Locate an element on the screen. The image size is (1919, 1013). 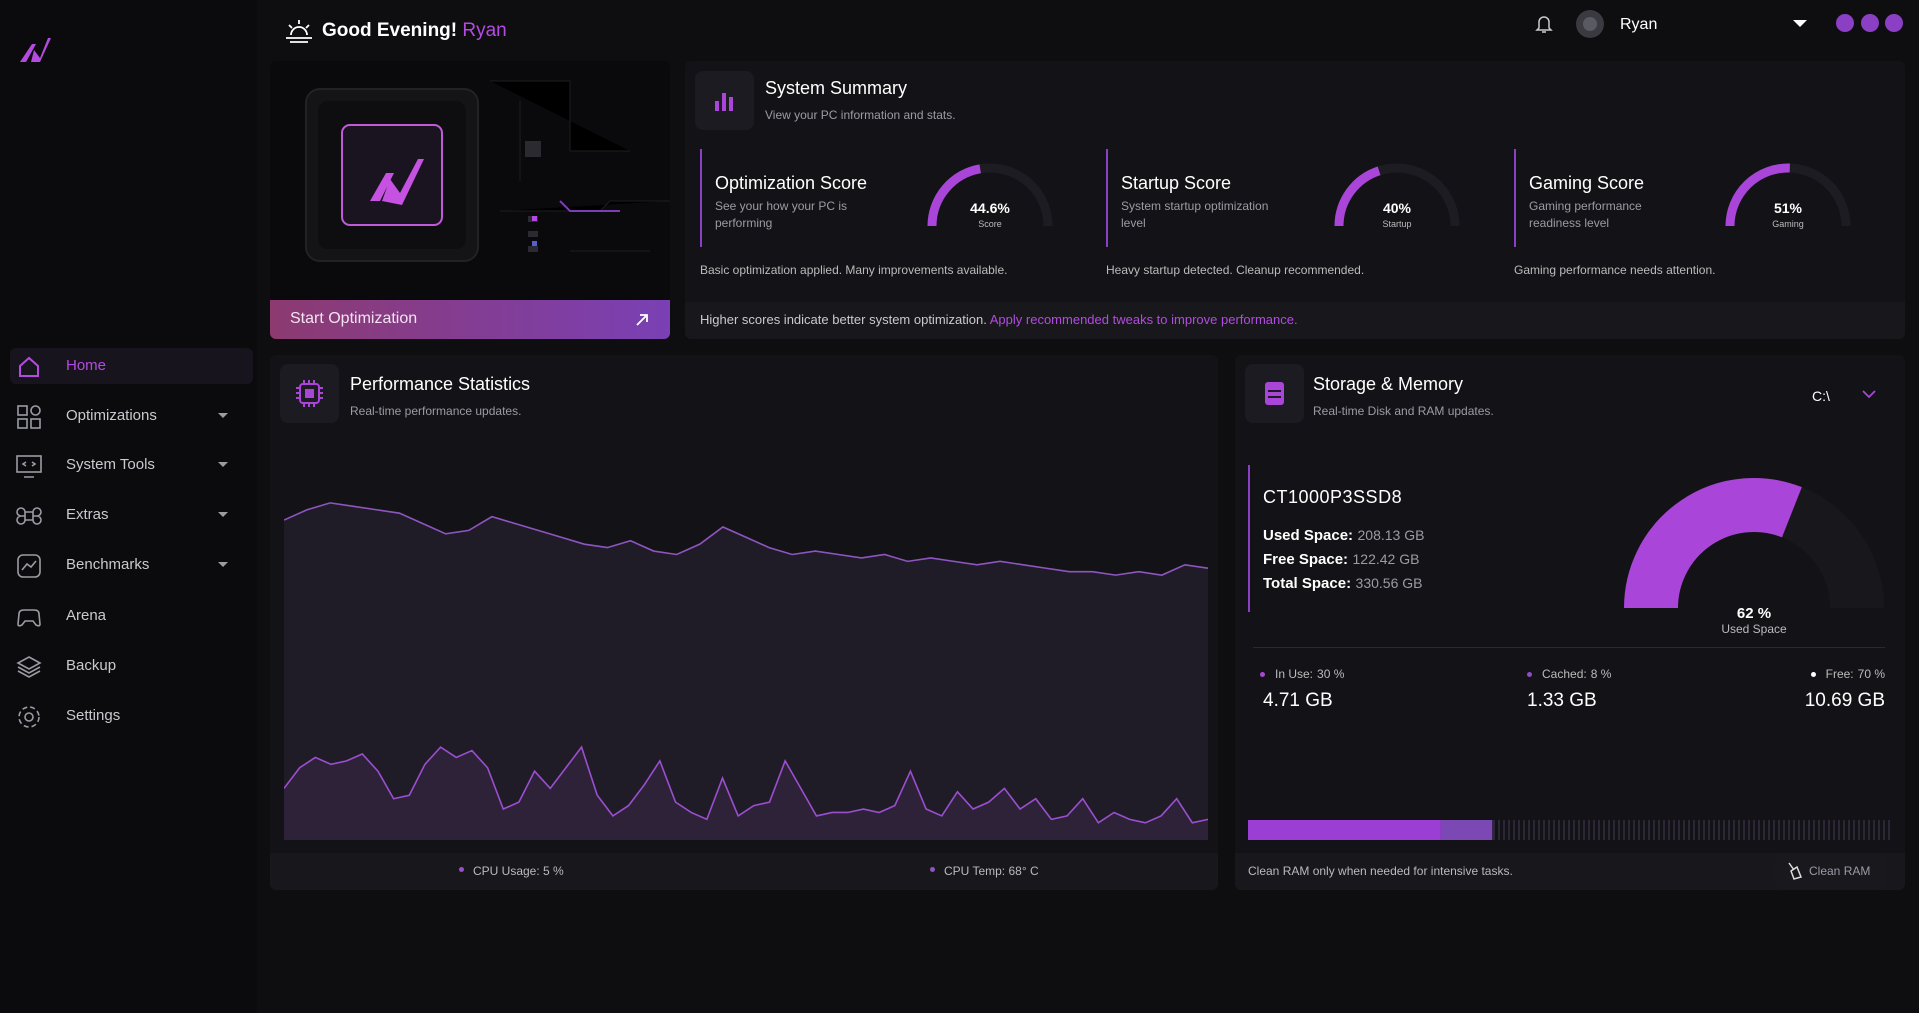
drive-border is located at coordinates (1249, 538).